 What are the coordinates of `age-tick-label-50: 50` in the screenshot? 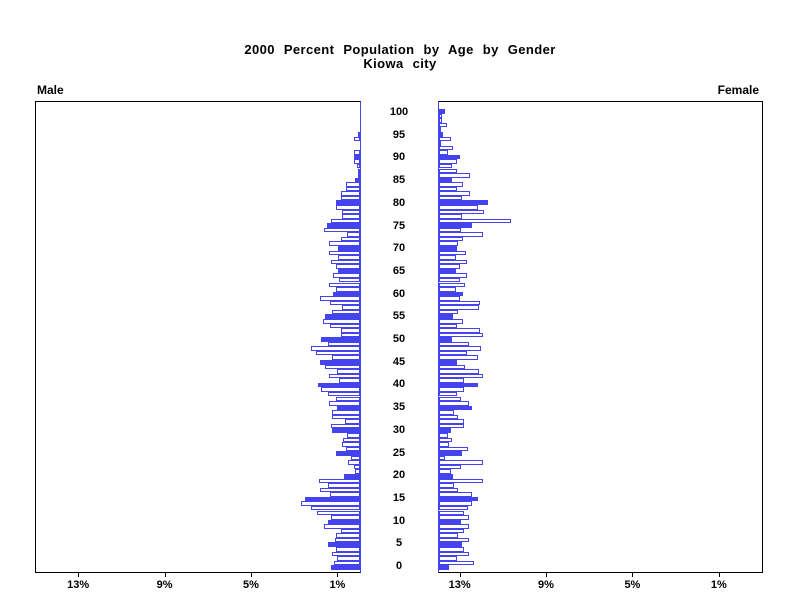 It's located at (399, 339).